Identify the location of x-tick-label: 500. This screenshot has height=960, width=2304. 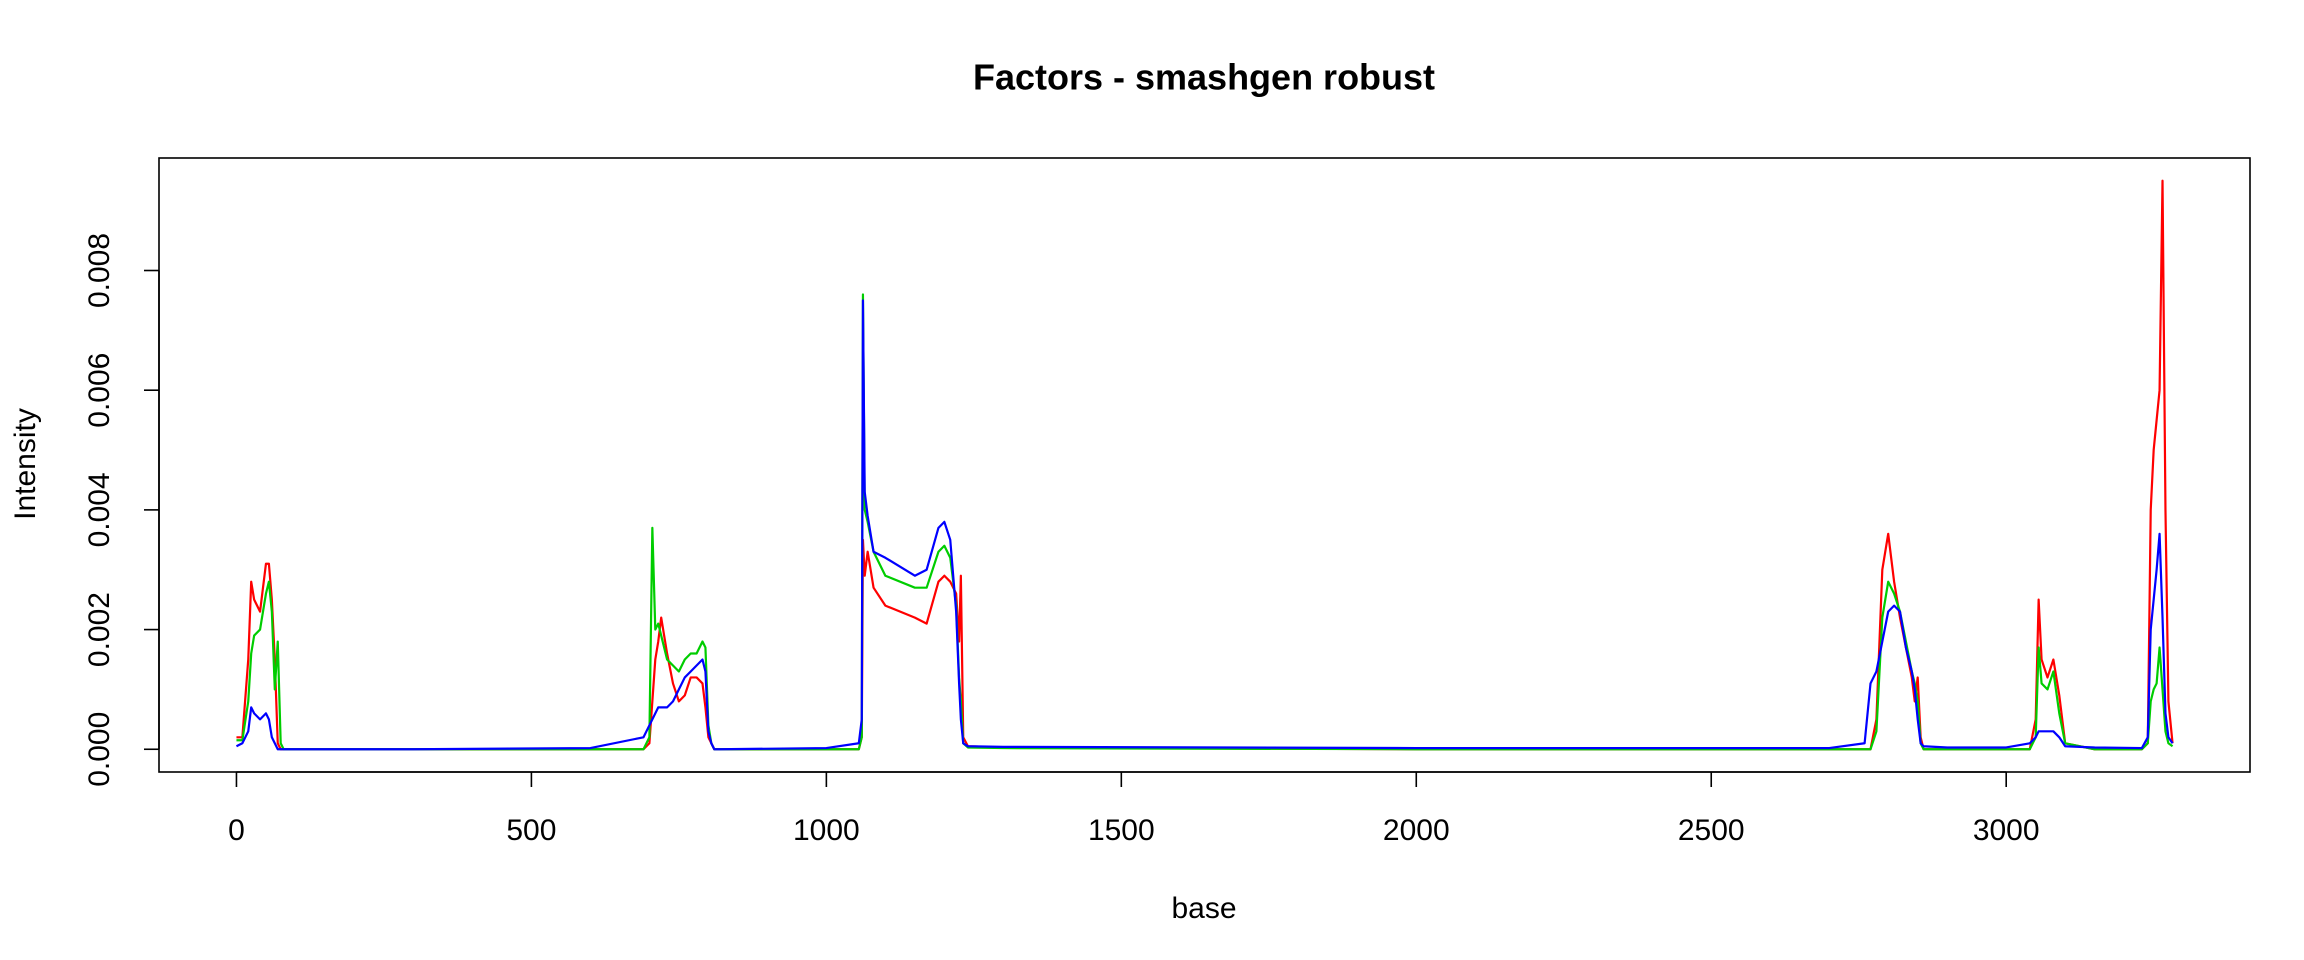
(531, 830).